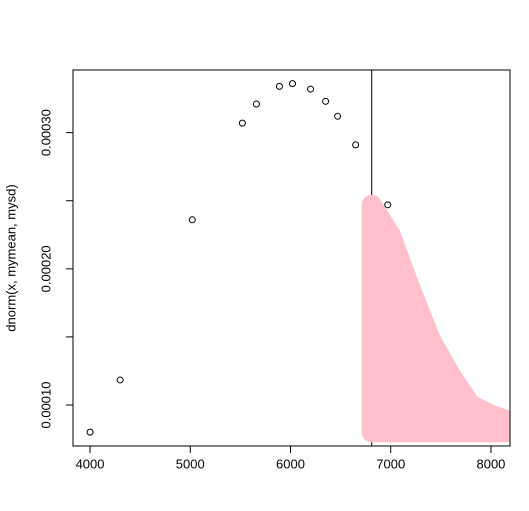 The height and width of the screenshot is (511, 529). What do you see at coordinates (45, 132) in the screenshot?
I see `y-tick-label: 0.00030` at bounding box center [45, 132].